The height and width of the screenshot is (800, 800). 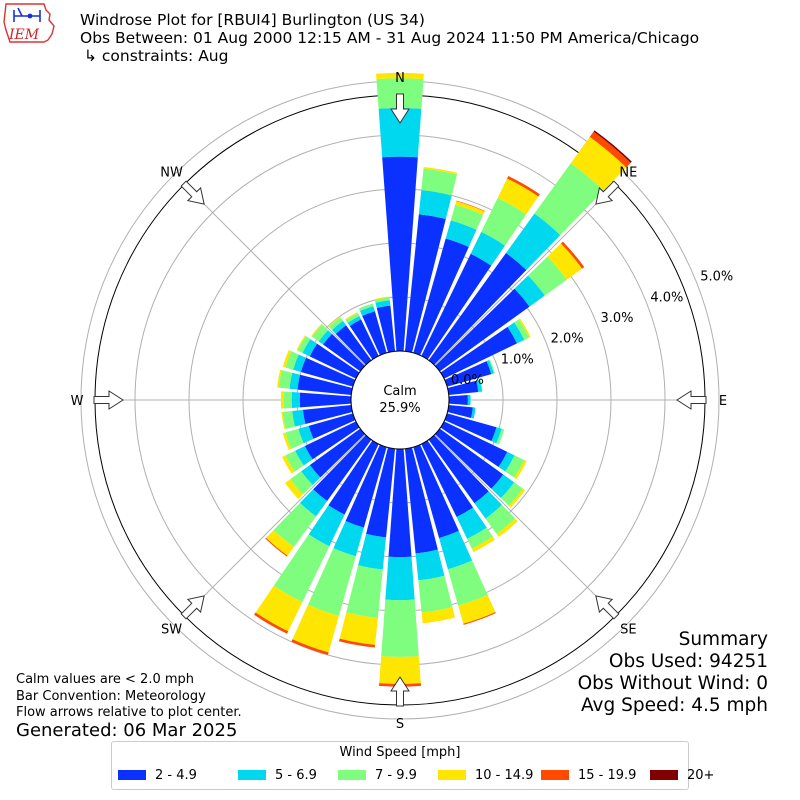 I want to click on legend-item: 2 - 4.9, so click(x=157, y=775).